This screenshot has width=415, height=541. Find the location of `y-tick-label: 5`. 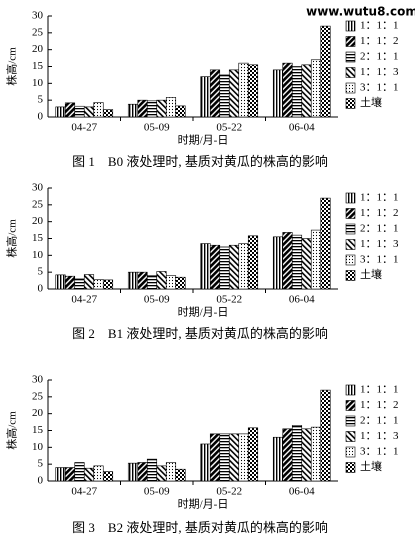

y-tick-label: 5 is located at coordinates (41, 272).